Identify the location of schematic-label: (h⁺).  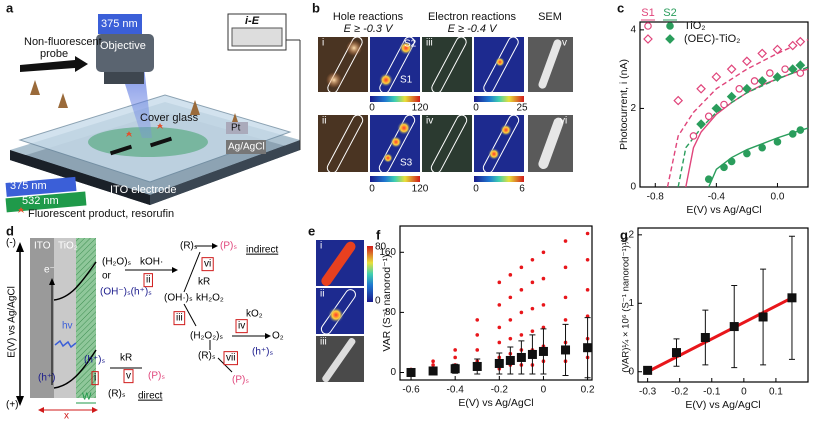
(47, 378).